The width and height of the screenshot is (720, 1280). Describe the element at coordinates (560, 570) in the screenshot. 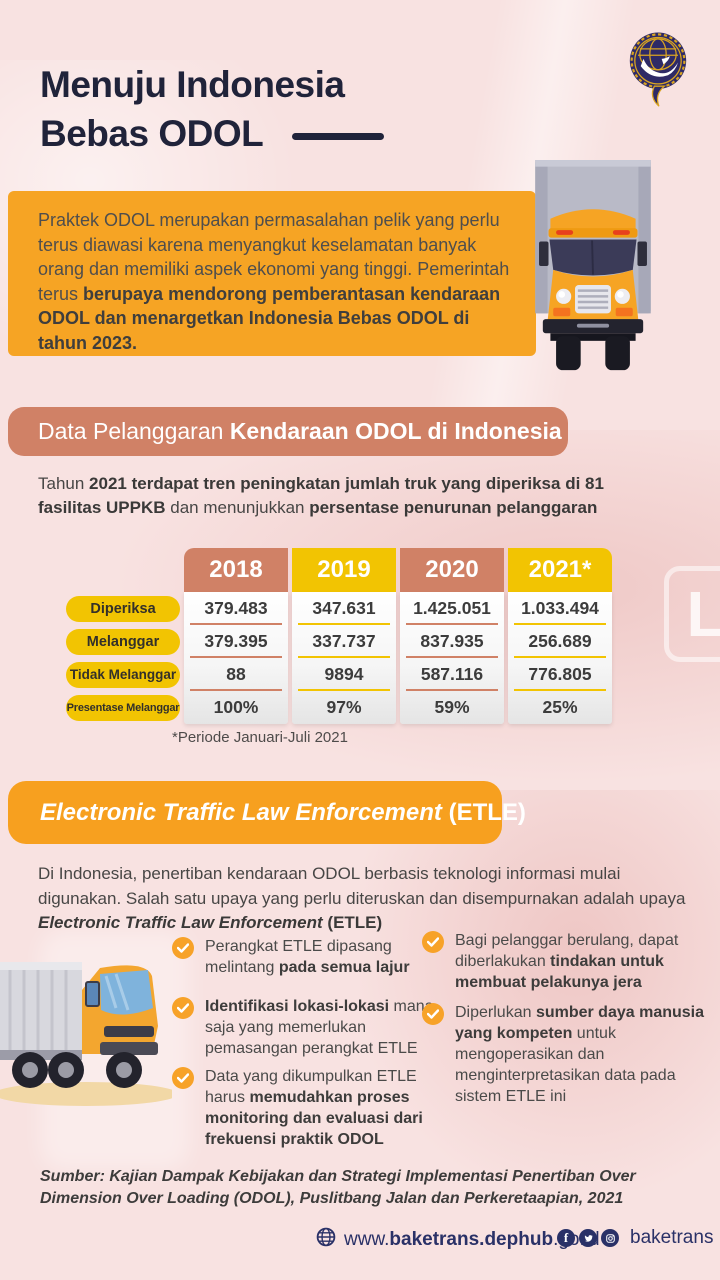

I see `column-header: 2021*` at that location.